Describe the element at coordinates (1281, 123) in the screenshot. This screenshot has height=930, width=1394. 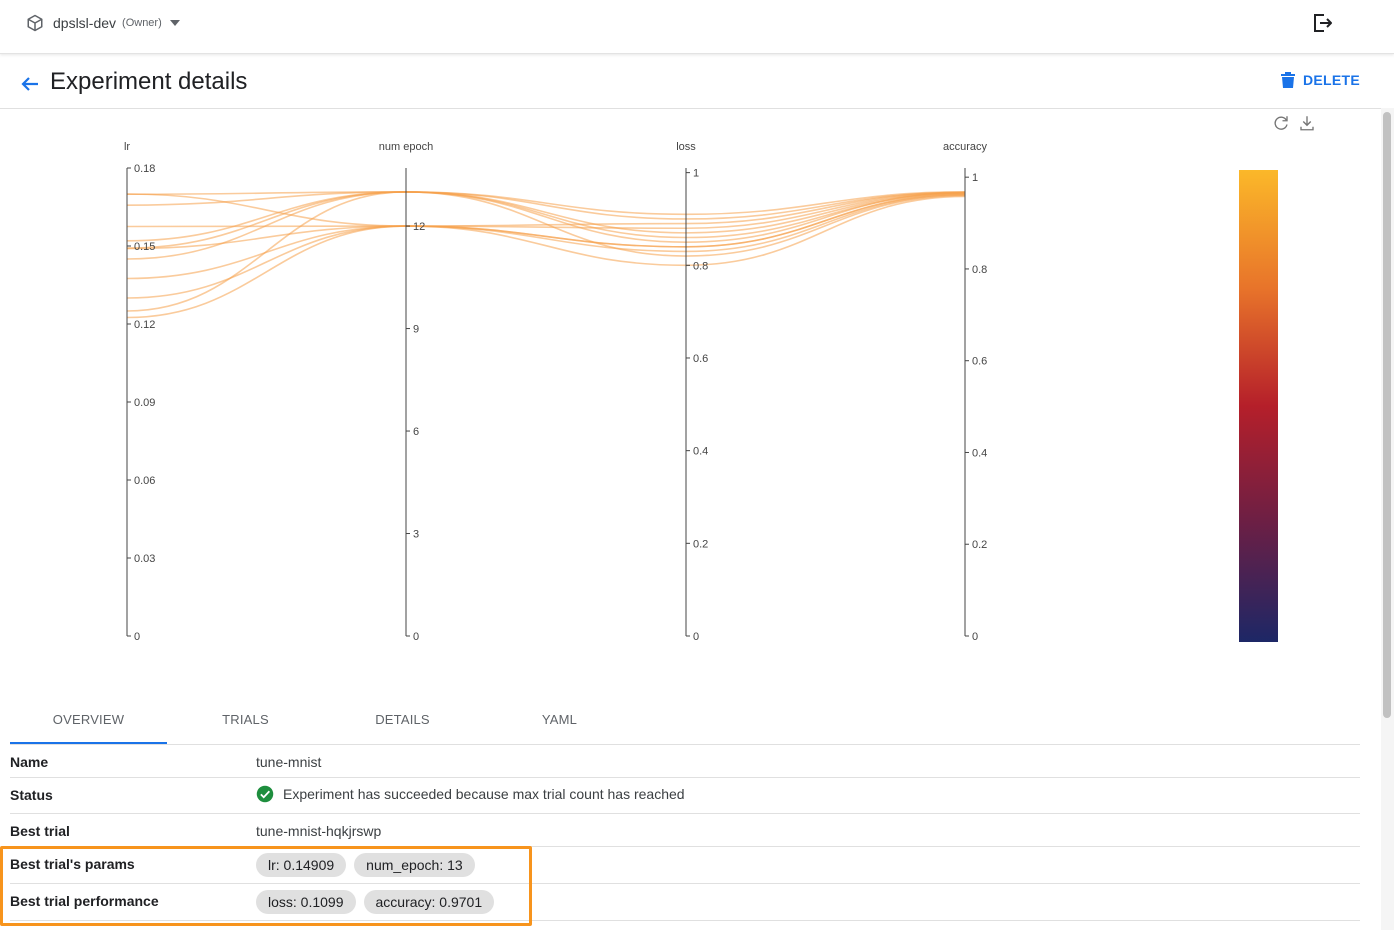
I see `refresh-icon` at that location.